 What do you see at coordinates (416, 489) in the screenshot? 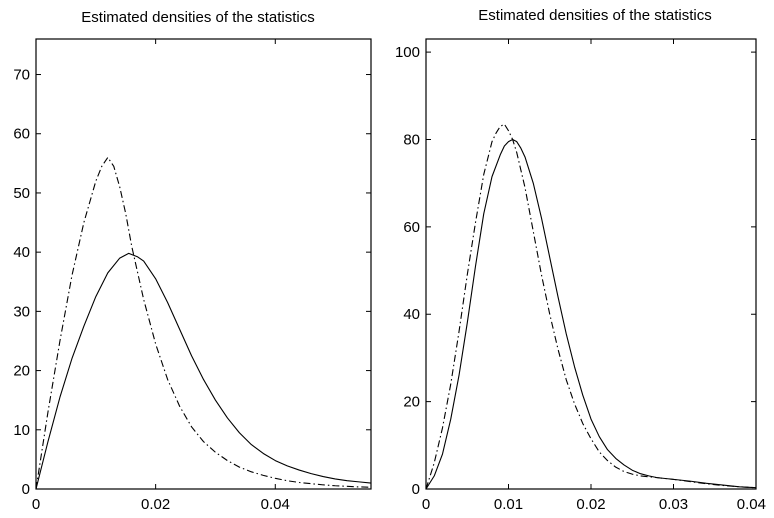
I see `right-y-tick-label: 0` at bounding box center [416, 489].